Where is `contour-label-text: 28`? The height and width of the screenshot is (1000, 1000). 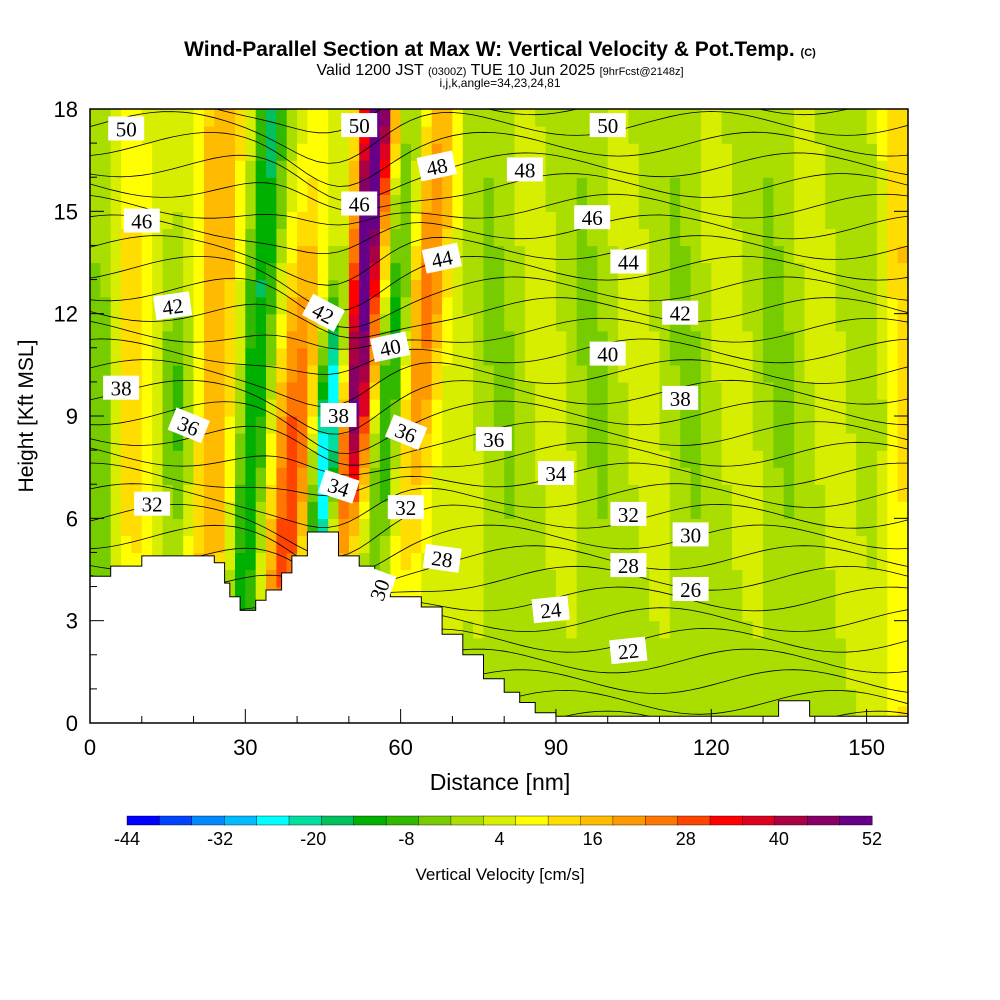 contour-label-text: 28 is located at coordinates (442, 559).